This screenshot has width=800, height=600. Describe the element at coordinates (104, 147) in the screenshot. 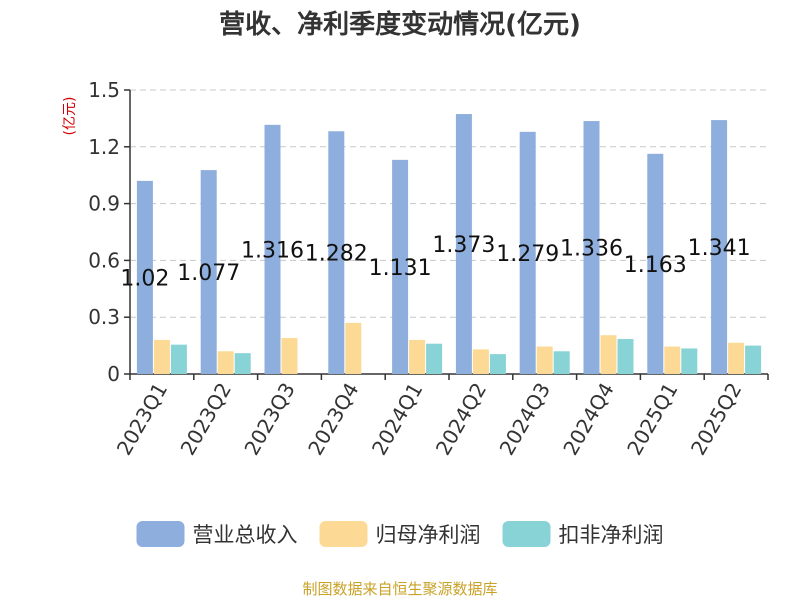

I see `y-tick-label: 1.2` at that location.